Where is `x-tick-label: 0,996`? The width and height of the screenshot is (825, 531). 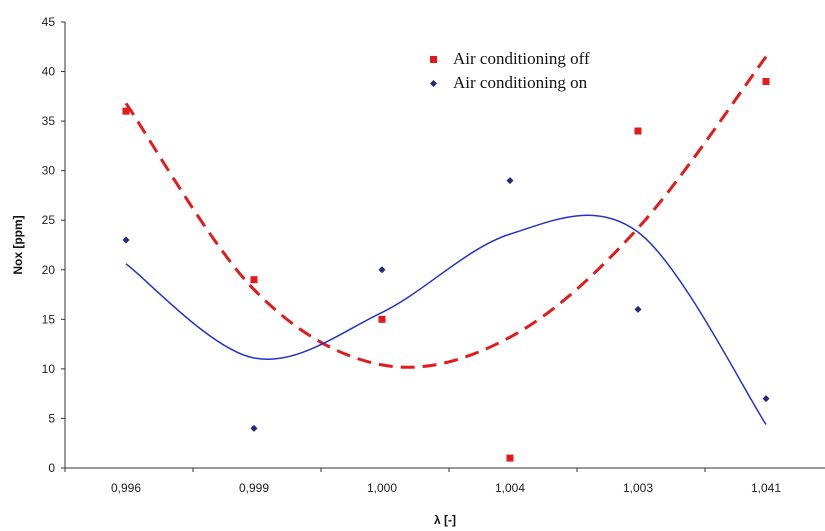
x-tick-label: 0,996 is located at coordinates (126, 488).